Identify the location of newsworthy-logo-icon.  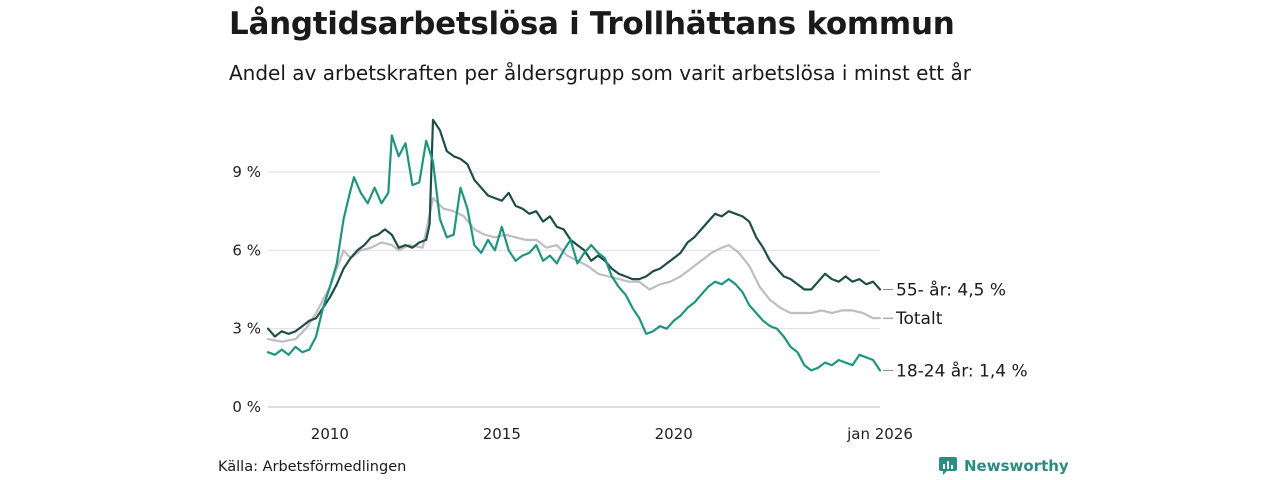
(948, 466).